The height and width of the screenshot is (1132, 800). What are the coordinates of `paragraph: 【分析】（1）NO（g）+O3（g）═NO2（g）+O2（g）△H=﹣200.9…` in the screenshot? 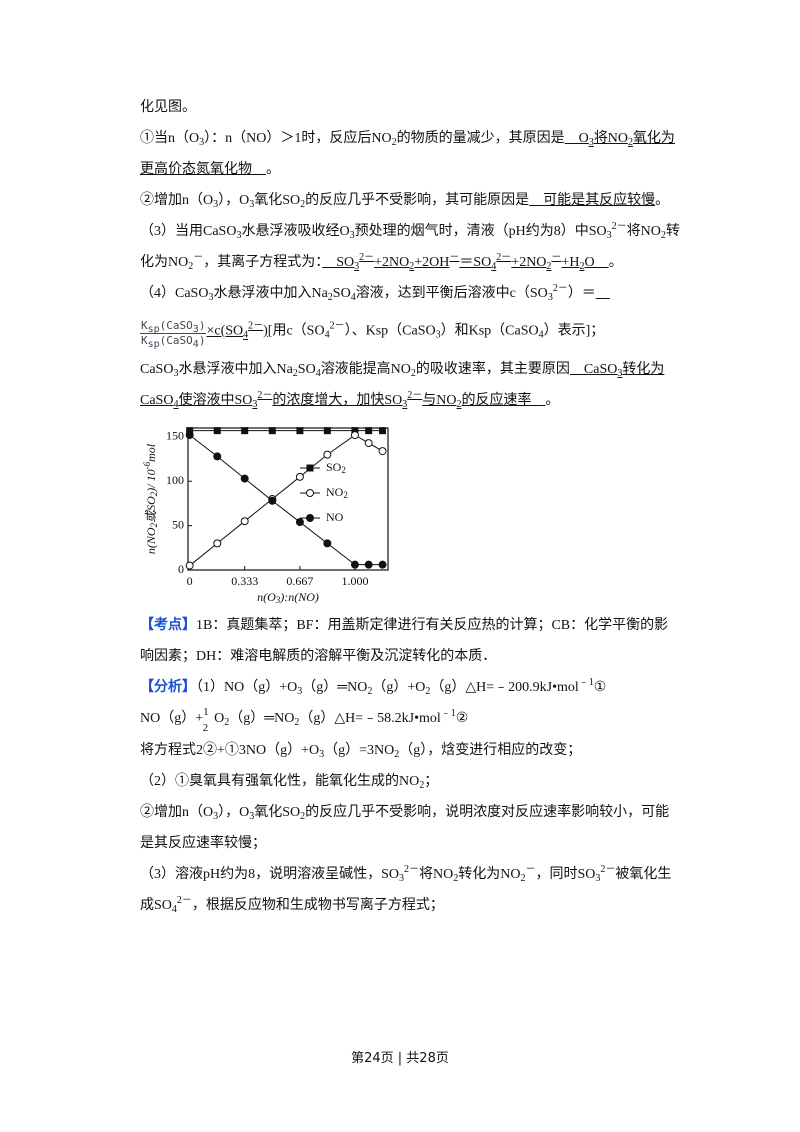 It's located at (411, 687).